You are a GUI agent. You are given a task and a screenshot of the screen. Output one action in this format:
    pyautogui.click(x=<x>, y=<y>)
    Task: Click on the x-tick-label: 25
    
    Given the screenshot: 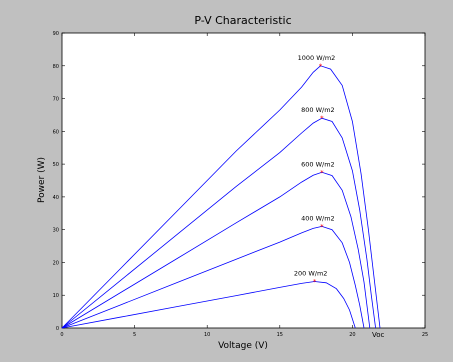 What is the action you would take?
    pyautogui.click(x=425, y=335)
    